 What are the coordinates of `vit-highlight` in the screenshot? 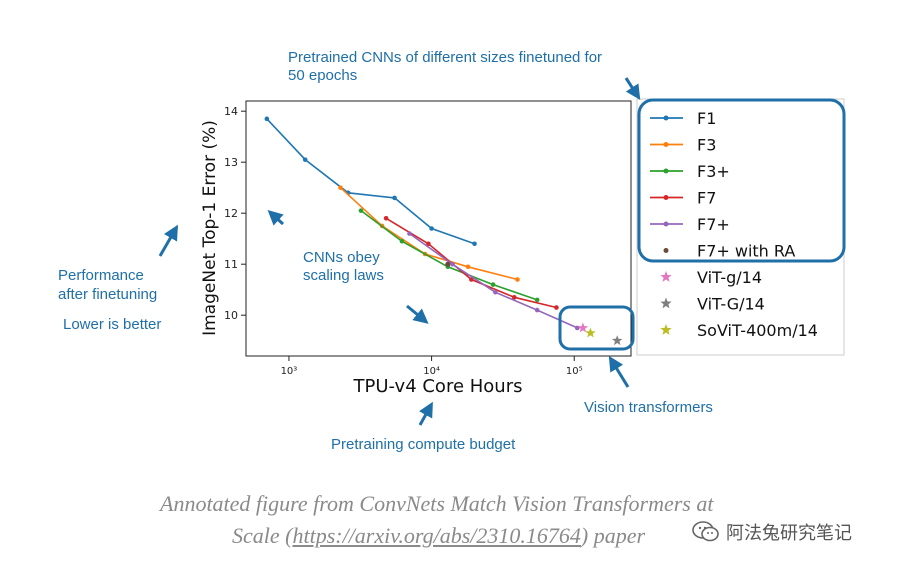 It's located at (596, 328).